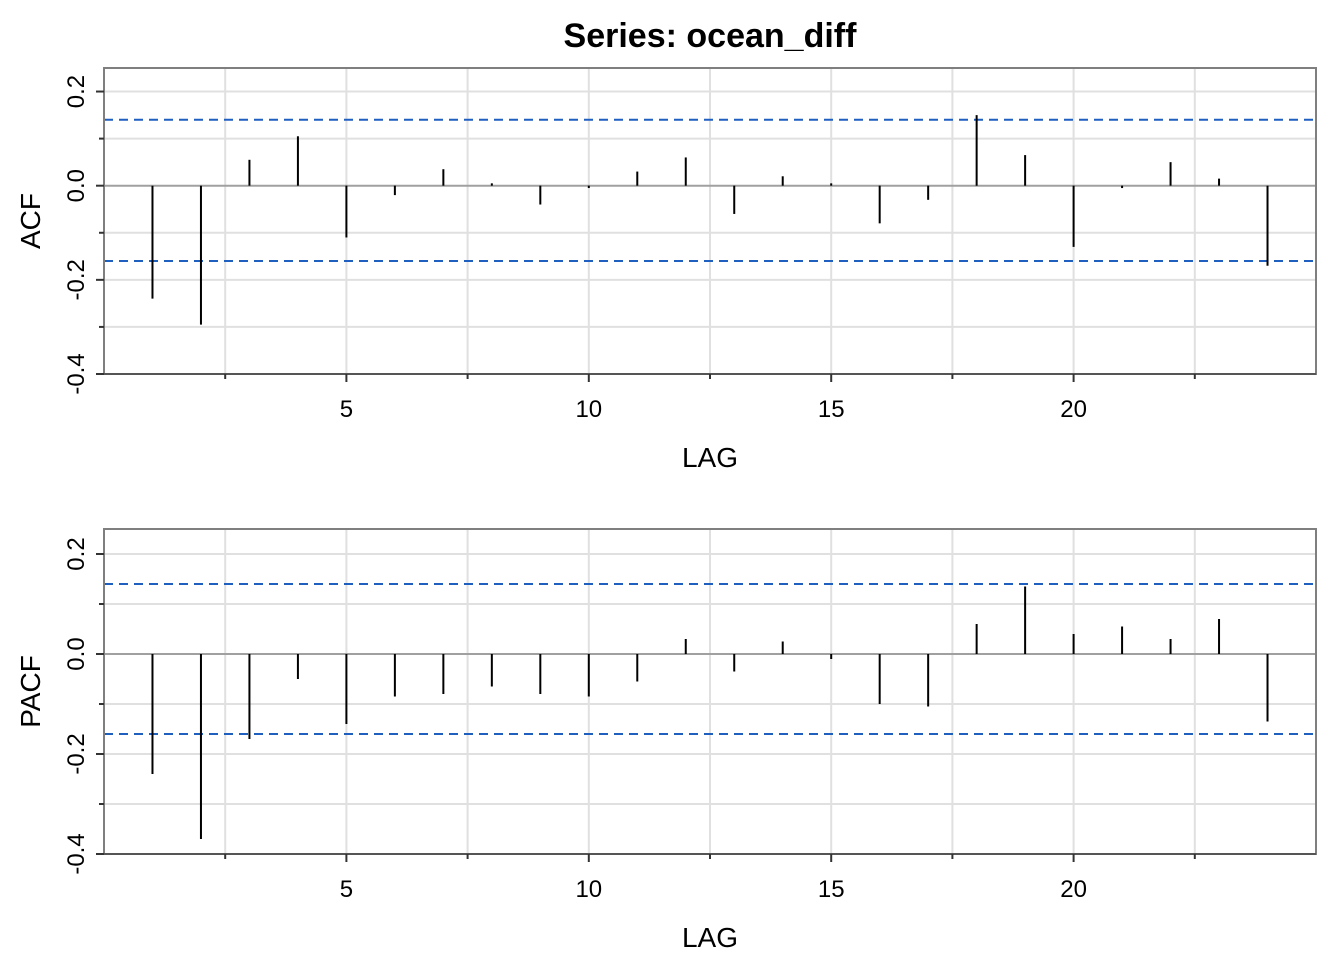 Image resolution: width=1344 pixels, height=960 pixels. Describe the element at coordinates (30, 691) in the screenshot. I see `y-axis-label: PACF` at that location.